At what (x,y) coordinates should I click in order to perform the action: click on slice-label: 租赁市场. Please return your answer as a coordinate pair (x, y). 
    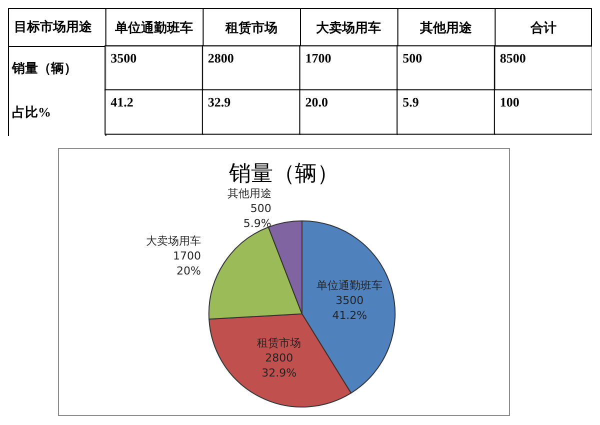
    Looking at the image, I should click on (279, 343).